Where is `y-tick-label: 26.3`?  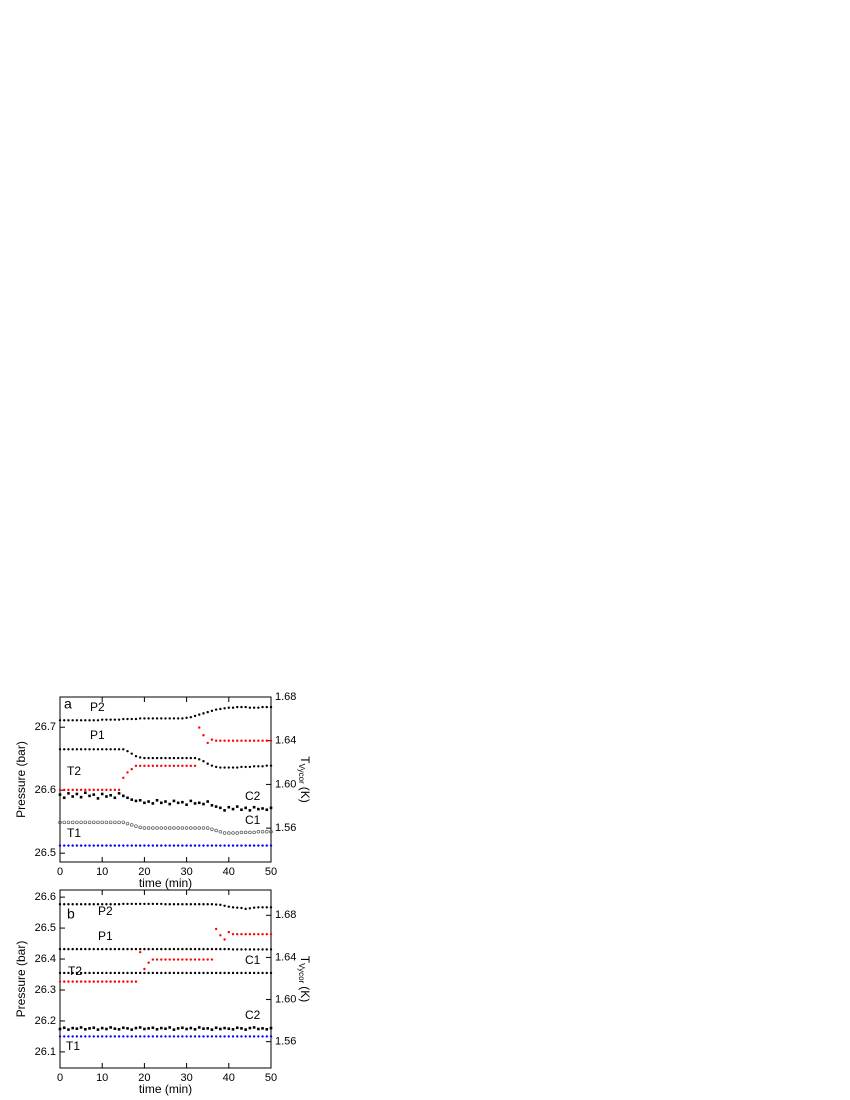
y-tick-label: 26.3 is located at coordinates (45, 990).